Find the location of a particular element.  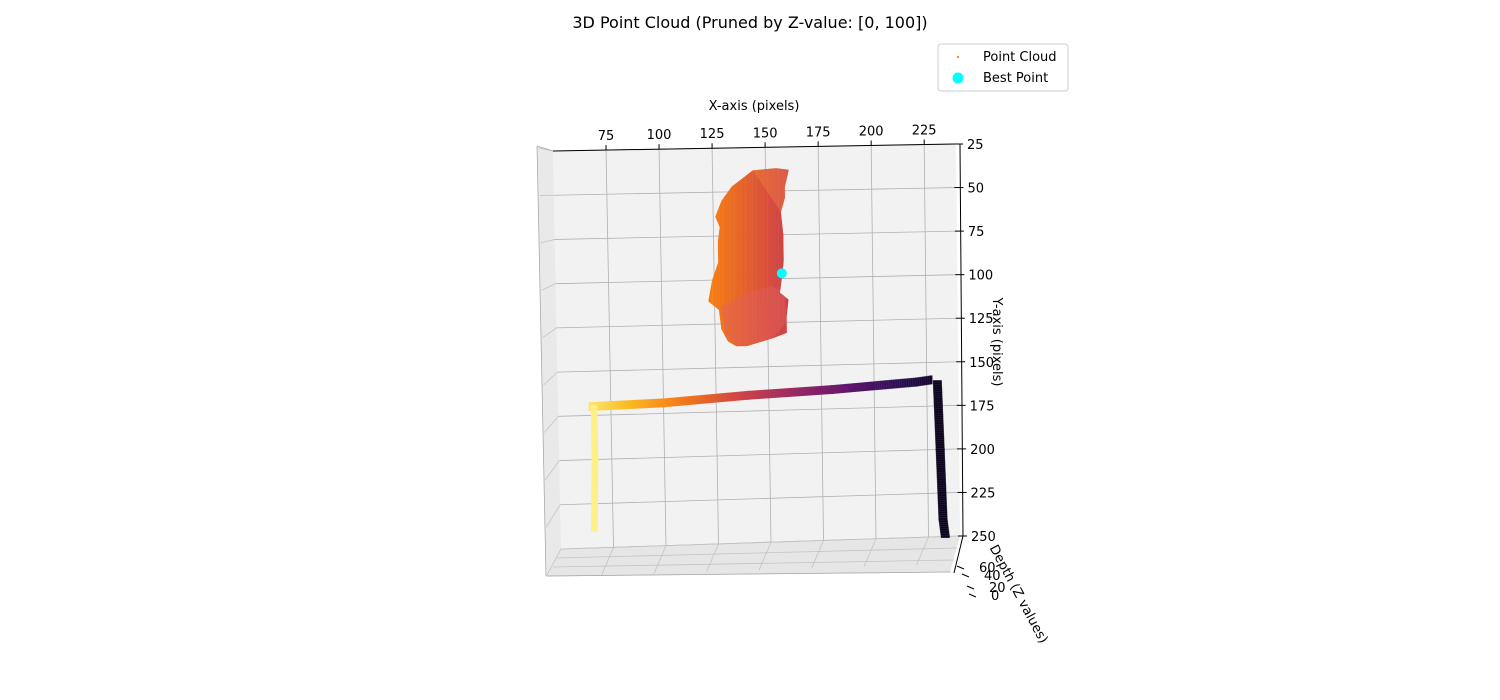

y-tick-label-1: 50 is located at coordinates (975, 189).